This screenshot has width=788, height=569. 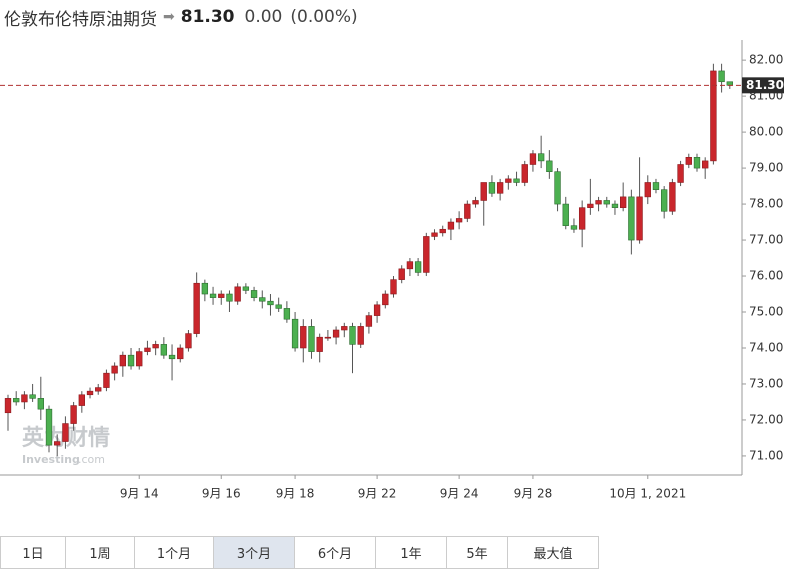 I want to click on arrow-icon: ➡, so click(x=169, y=17).